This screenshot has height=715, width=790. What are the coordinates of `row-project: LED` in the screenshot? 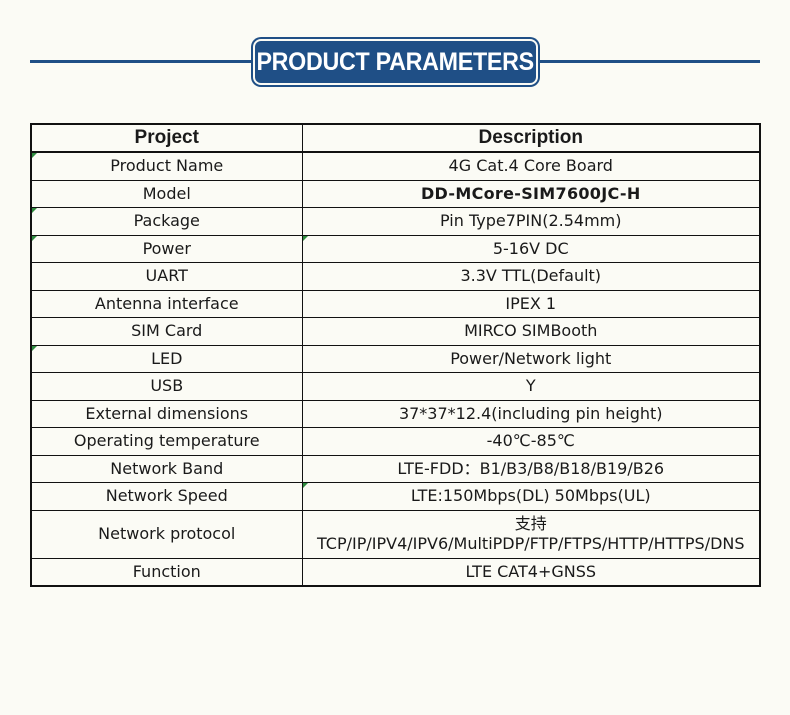 It's located at (166, 358).